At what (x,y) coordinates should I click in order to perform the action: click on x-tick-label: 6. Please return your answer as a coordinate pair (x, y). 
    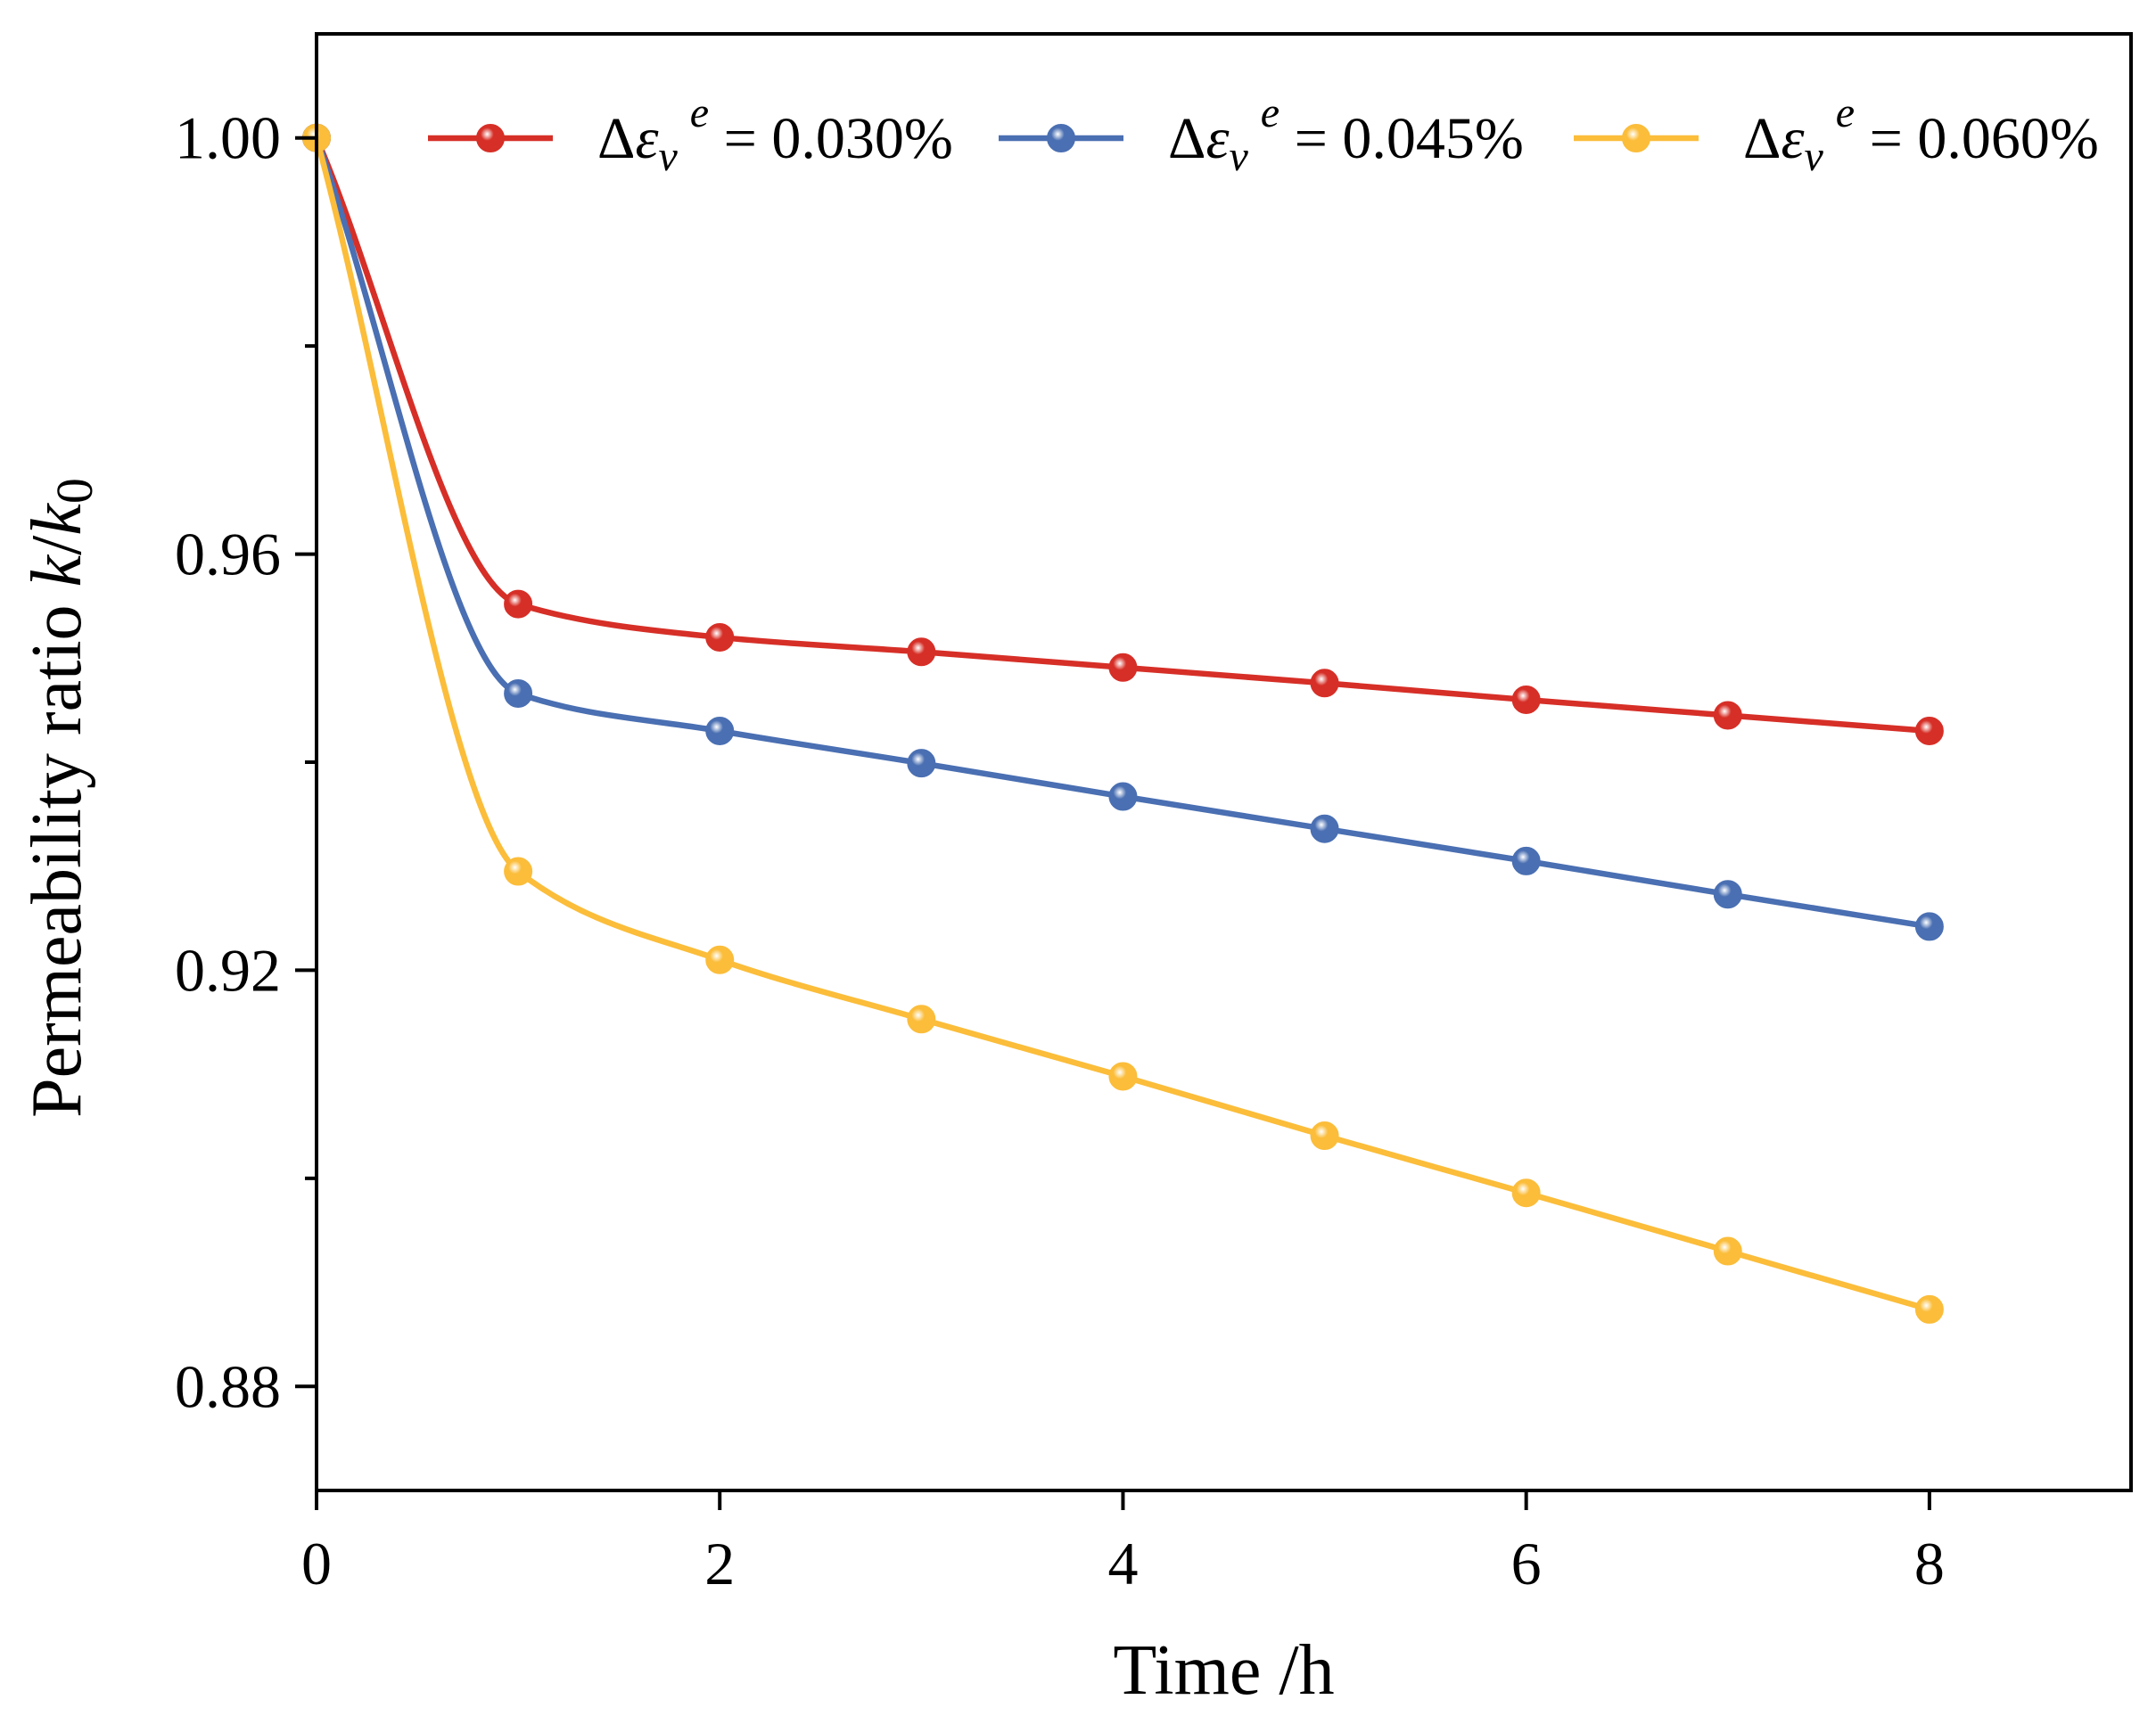
    Looking at the image, I should click on (1527, 1563).